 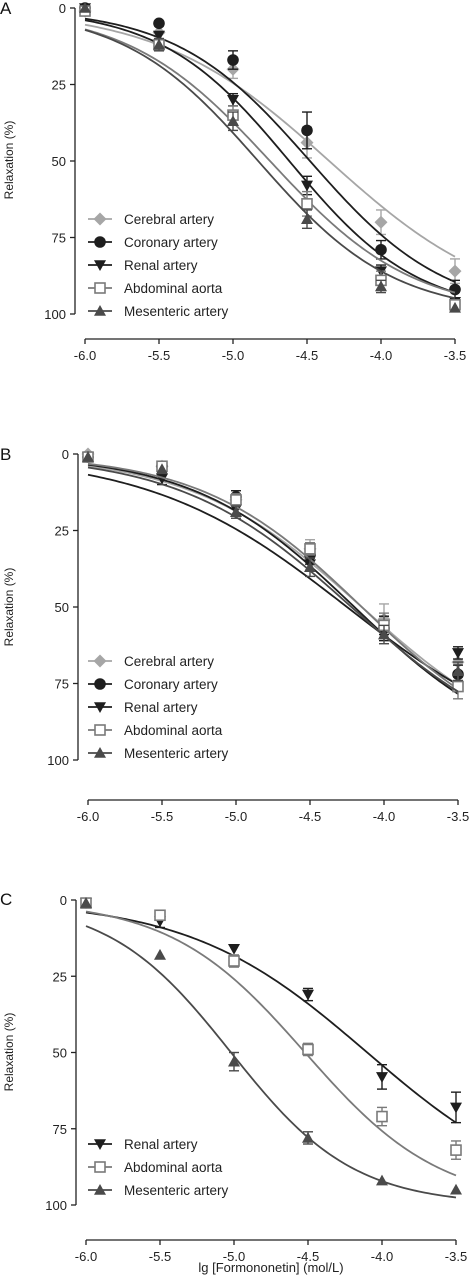 What do you see at coordinates (5, 454) in the screenshot?
I see `panel-letter: B` at bounding box center [5, 454].